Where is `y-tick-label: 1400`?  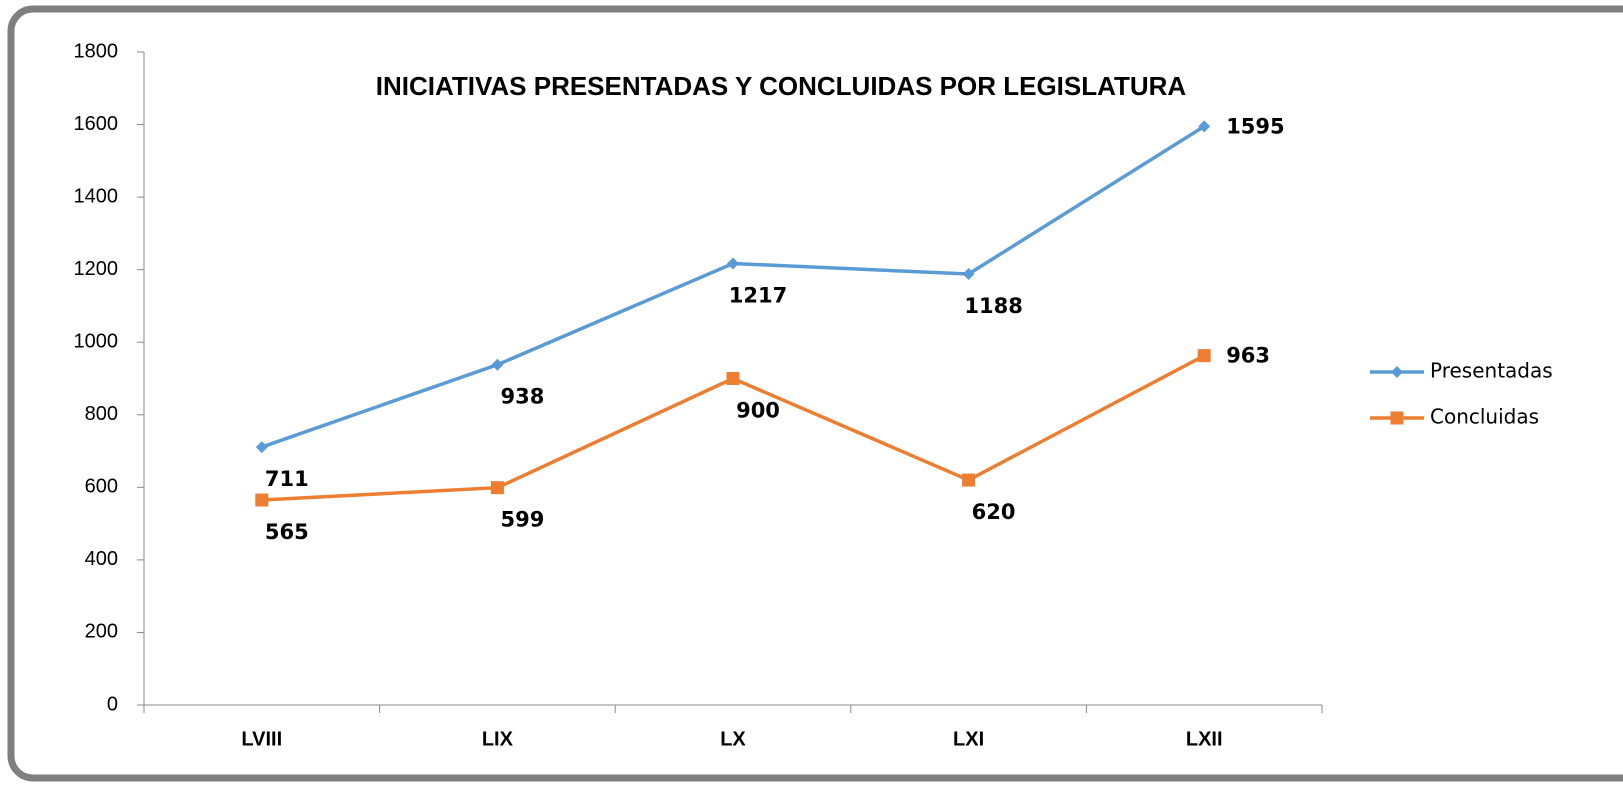
y-tick-label: 1400 is located at coordinates (96, 196).